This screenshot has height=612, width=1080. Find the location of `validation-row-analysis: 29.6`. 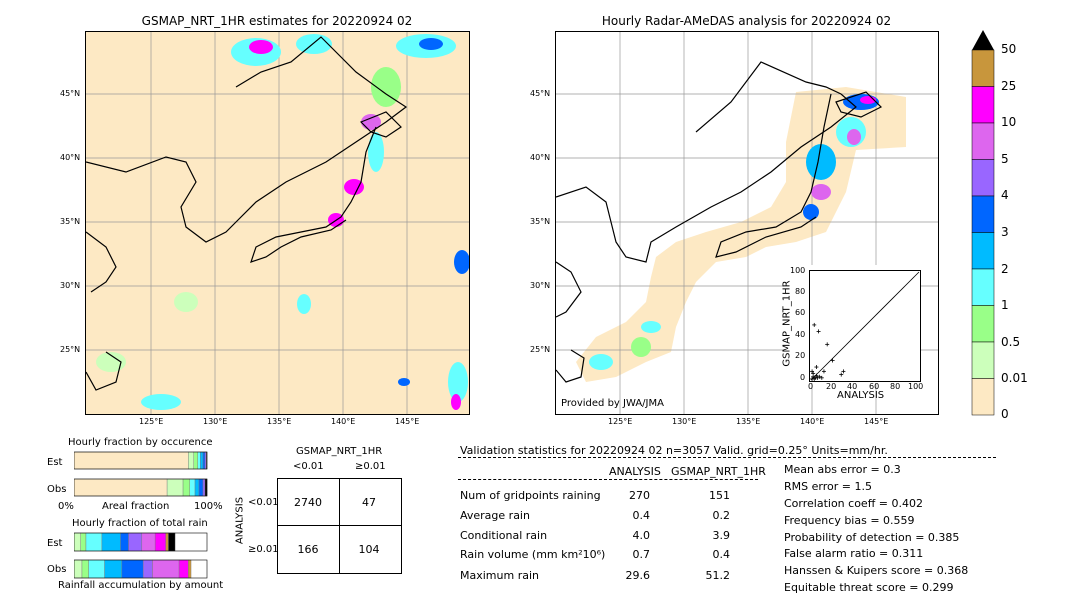

validation-row-analysis: 29.6 is located at coordinates (638, 575).